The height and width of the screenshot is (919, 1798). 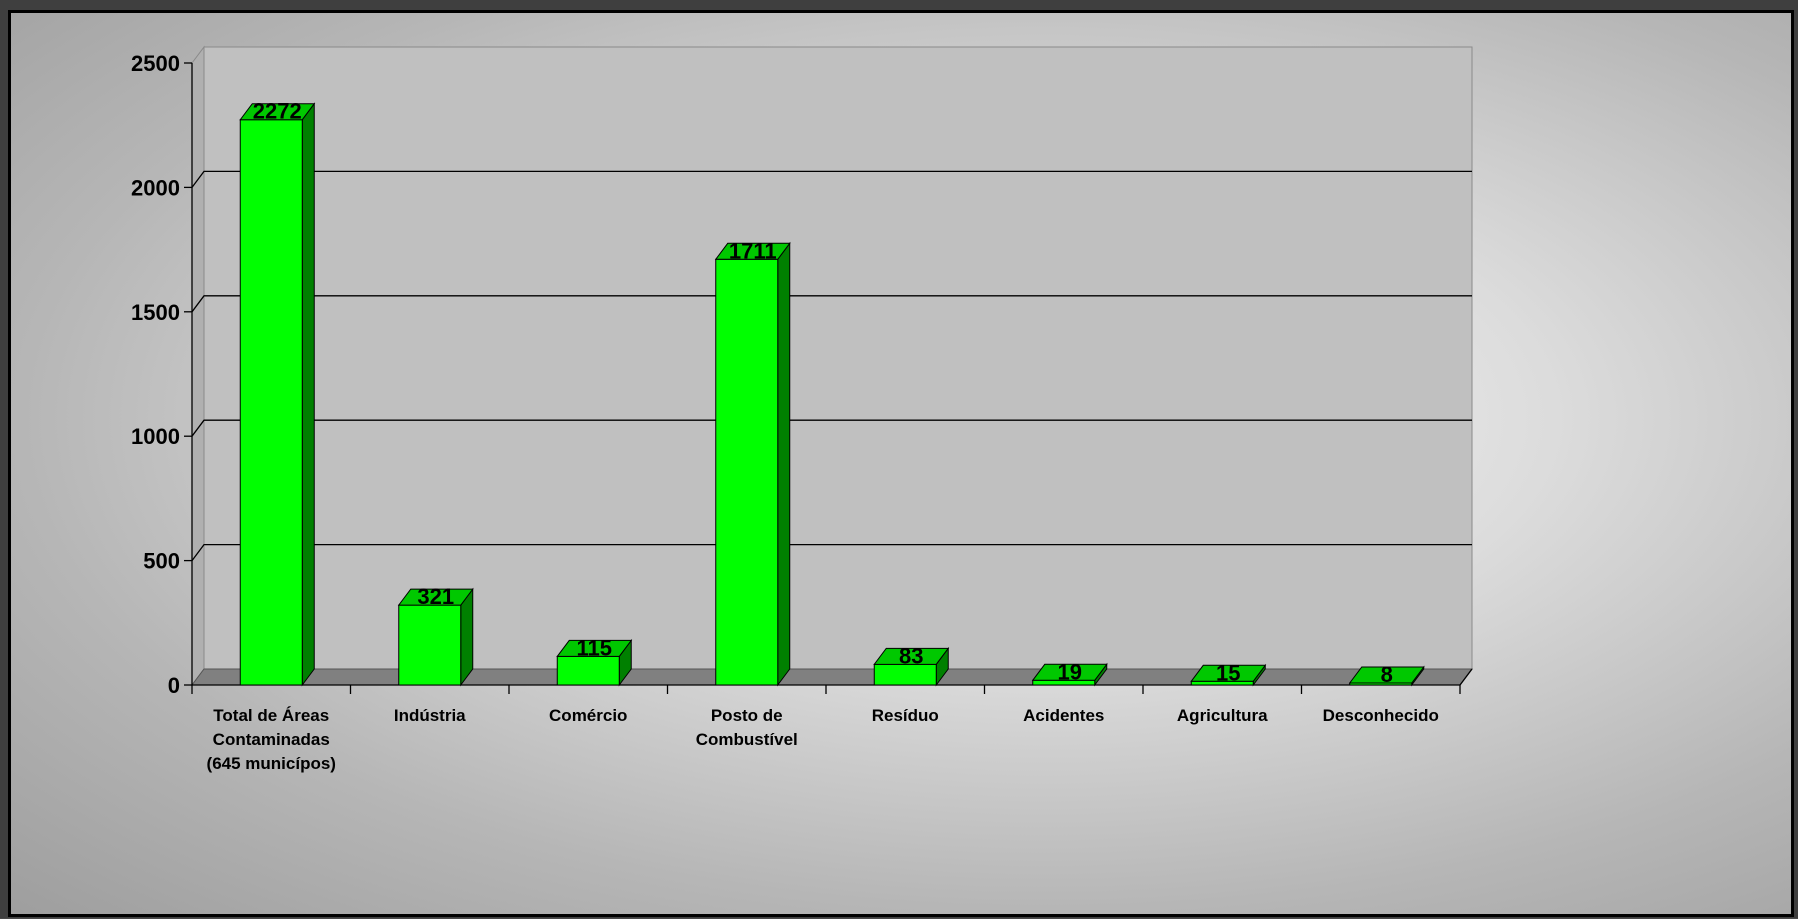 I want to click on floor, so click(x=832, y=677).